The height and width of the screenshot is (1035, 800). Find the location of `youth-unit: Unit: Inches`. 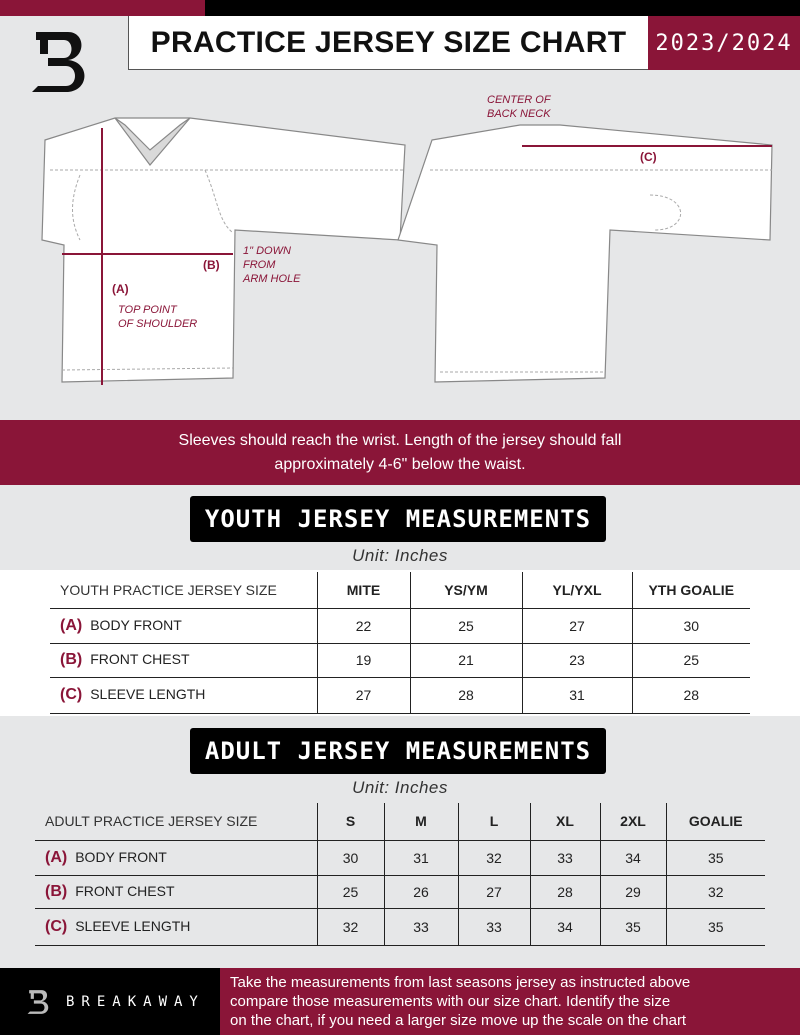

youth-unit: Unit: Inches is located at coordinates (400, 555).